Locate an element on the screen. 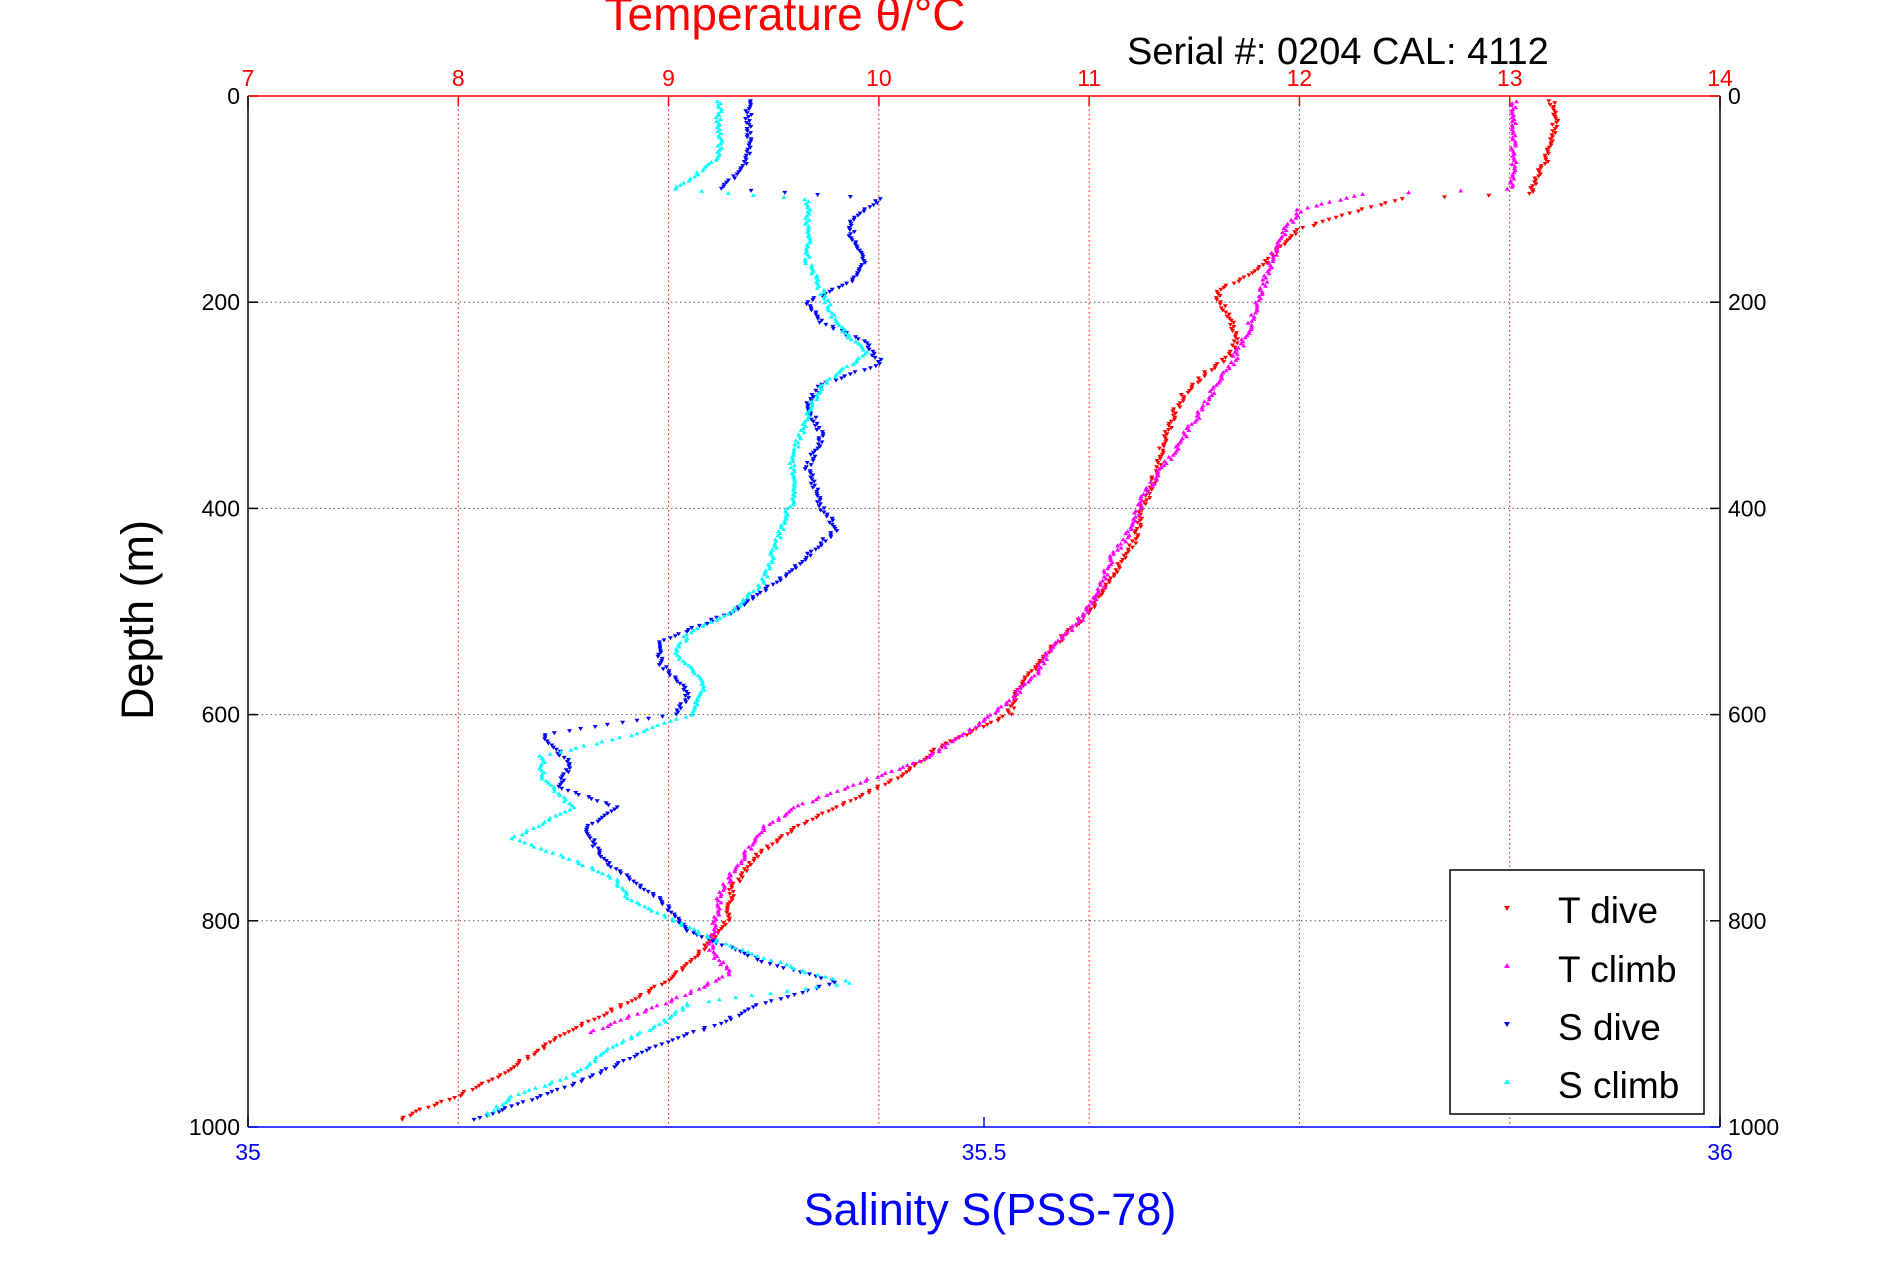 This screenshot has width=1891, height=1262. serial-label: Serial #: 0204 CAL: 4112 is located at coordinates (1338, 52).